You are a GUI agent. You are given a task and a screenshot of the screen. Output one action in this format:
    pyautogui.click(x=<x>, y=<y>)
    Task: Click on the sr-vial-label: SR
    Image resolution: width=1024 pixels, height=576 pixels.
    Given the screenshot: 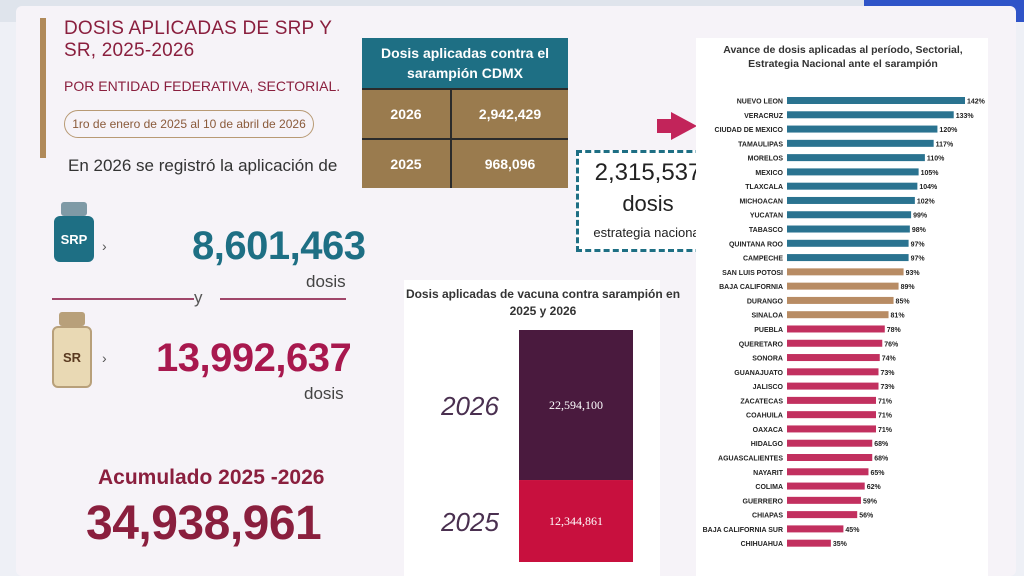 What is the action you would take?
    pyautogui.click(x=72, y=357)
    